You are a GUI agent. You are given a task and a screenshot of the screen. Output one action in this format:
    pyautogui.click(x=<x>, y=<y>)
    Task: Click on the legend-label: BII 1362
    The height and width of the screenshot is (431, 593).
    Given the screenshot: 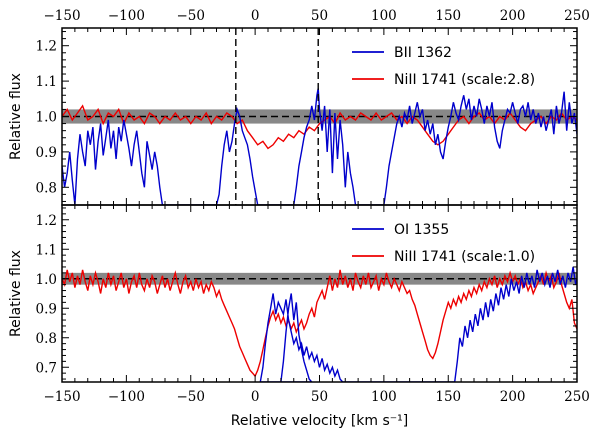 What is the action you would take?
    pyautogui.click(x=423, y=53)
    